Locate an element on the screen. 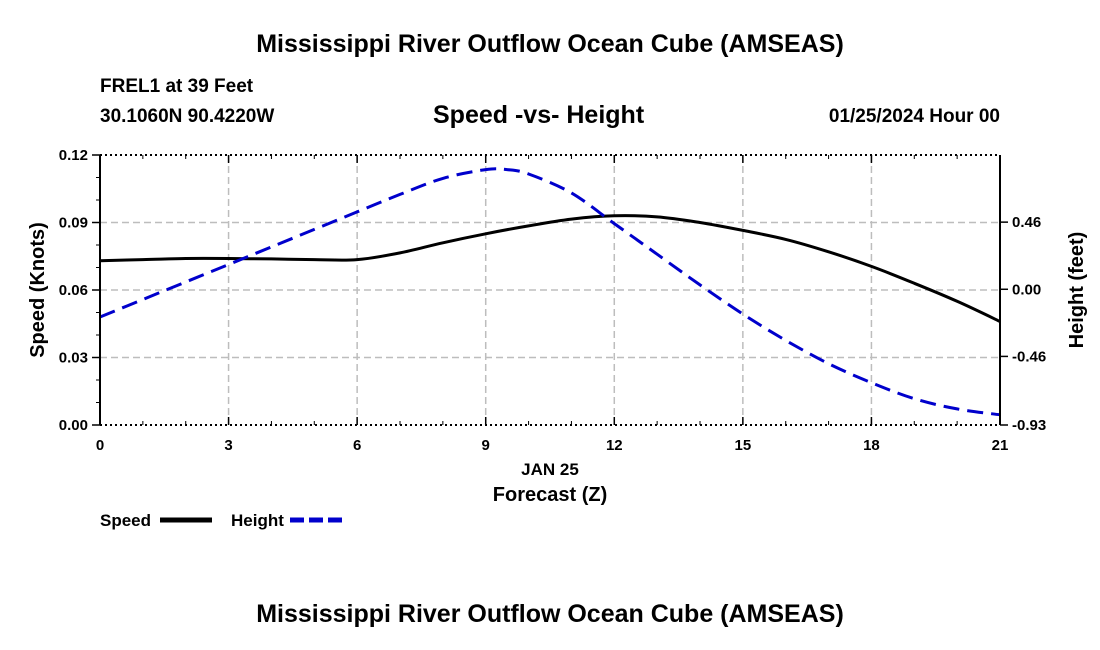 The width and height of the screenshot is (1100, 650). y2-axis-label: Height (feet) is located at coordinates (1077, 290).